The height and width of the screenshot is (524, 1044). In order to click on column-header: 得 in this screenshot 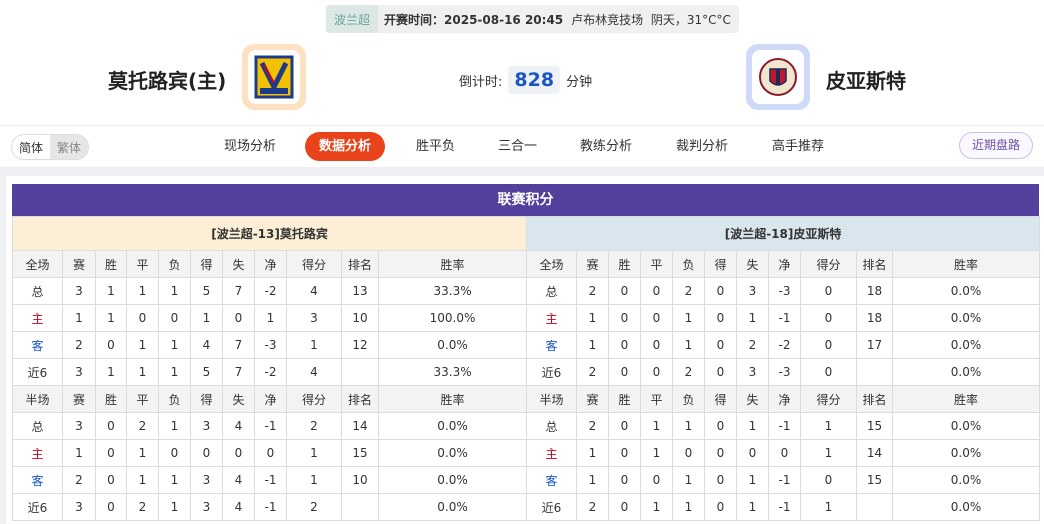, I will do `click(206, 399)`.